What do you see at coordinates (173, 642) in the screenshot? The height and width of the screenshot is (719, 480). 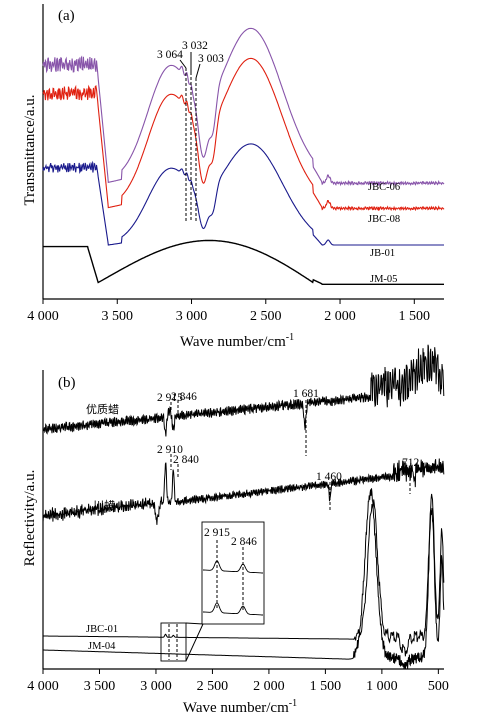 I see `inset-source-box` at bounding box center [173, 642].